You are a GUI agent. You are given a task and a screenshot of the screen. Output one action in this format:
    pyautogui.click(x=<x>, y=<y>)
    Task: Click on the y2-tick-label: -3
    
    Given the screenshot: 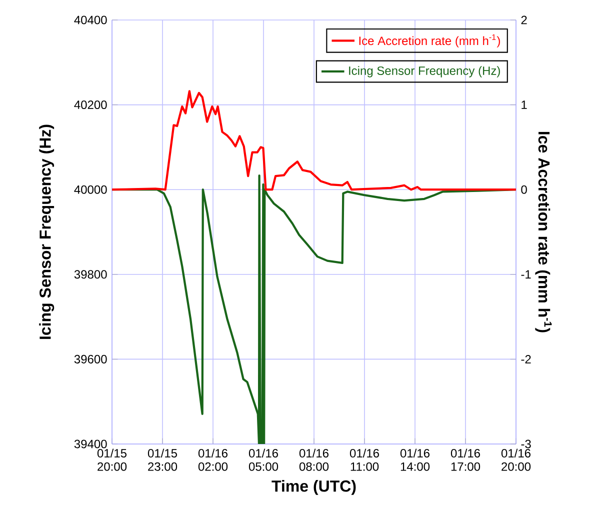 What is the action you would take?
    pyautogui.click(x=526, y=444)
    